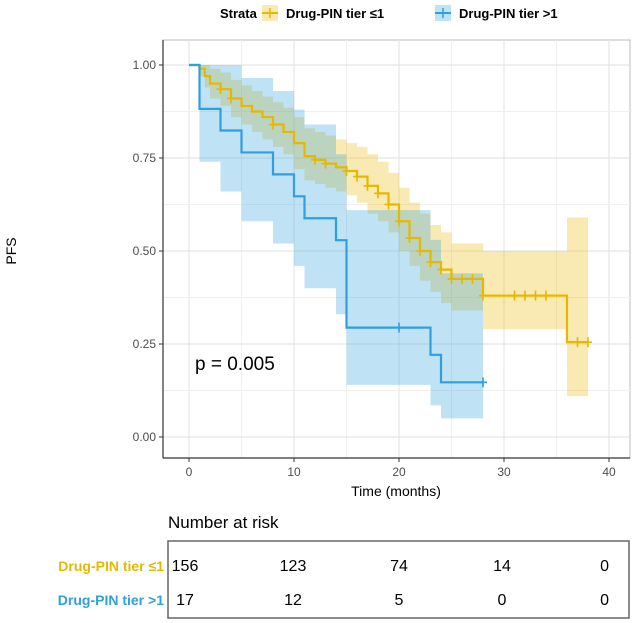 This screenshot has height=623, width=633. Describe the element at coordinates (223, 522) in the screenshot. I see `risk-table-title: Number at risk` at that location.